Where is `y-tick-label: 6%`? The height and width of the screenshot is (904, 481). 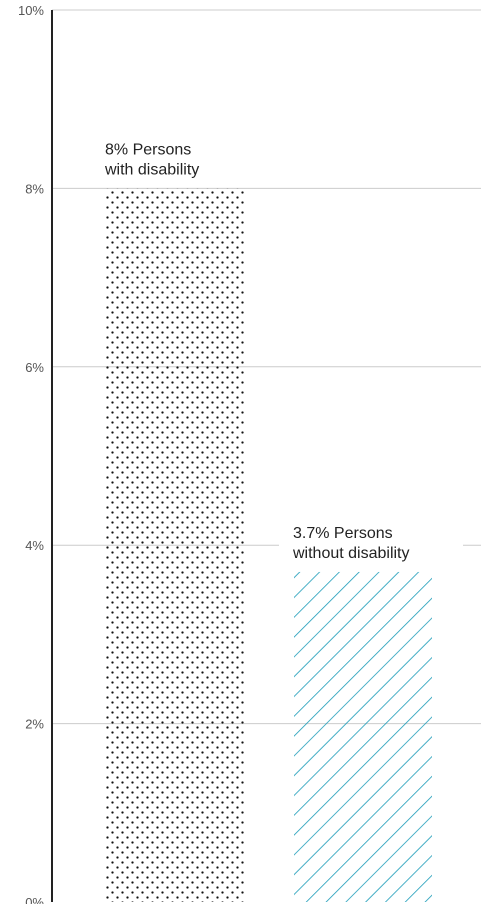 y-tick-label: 6% is located at coordinates (34, 367).